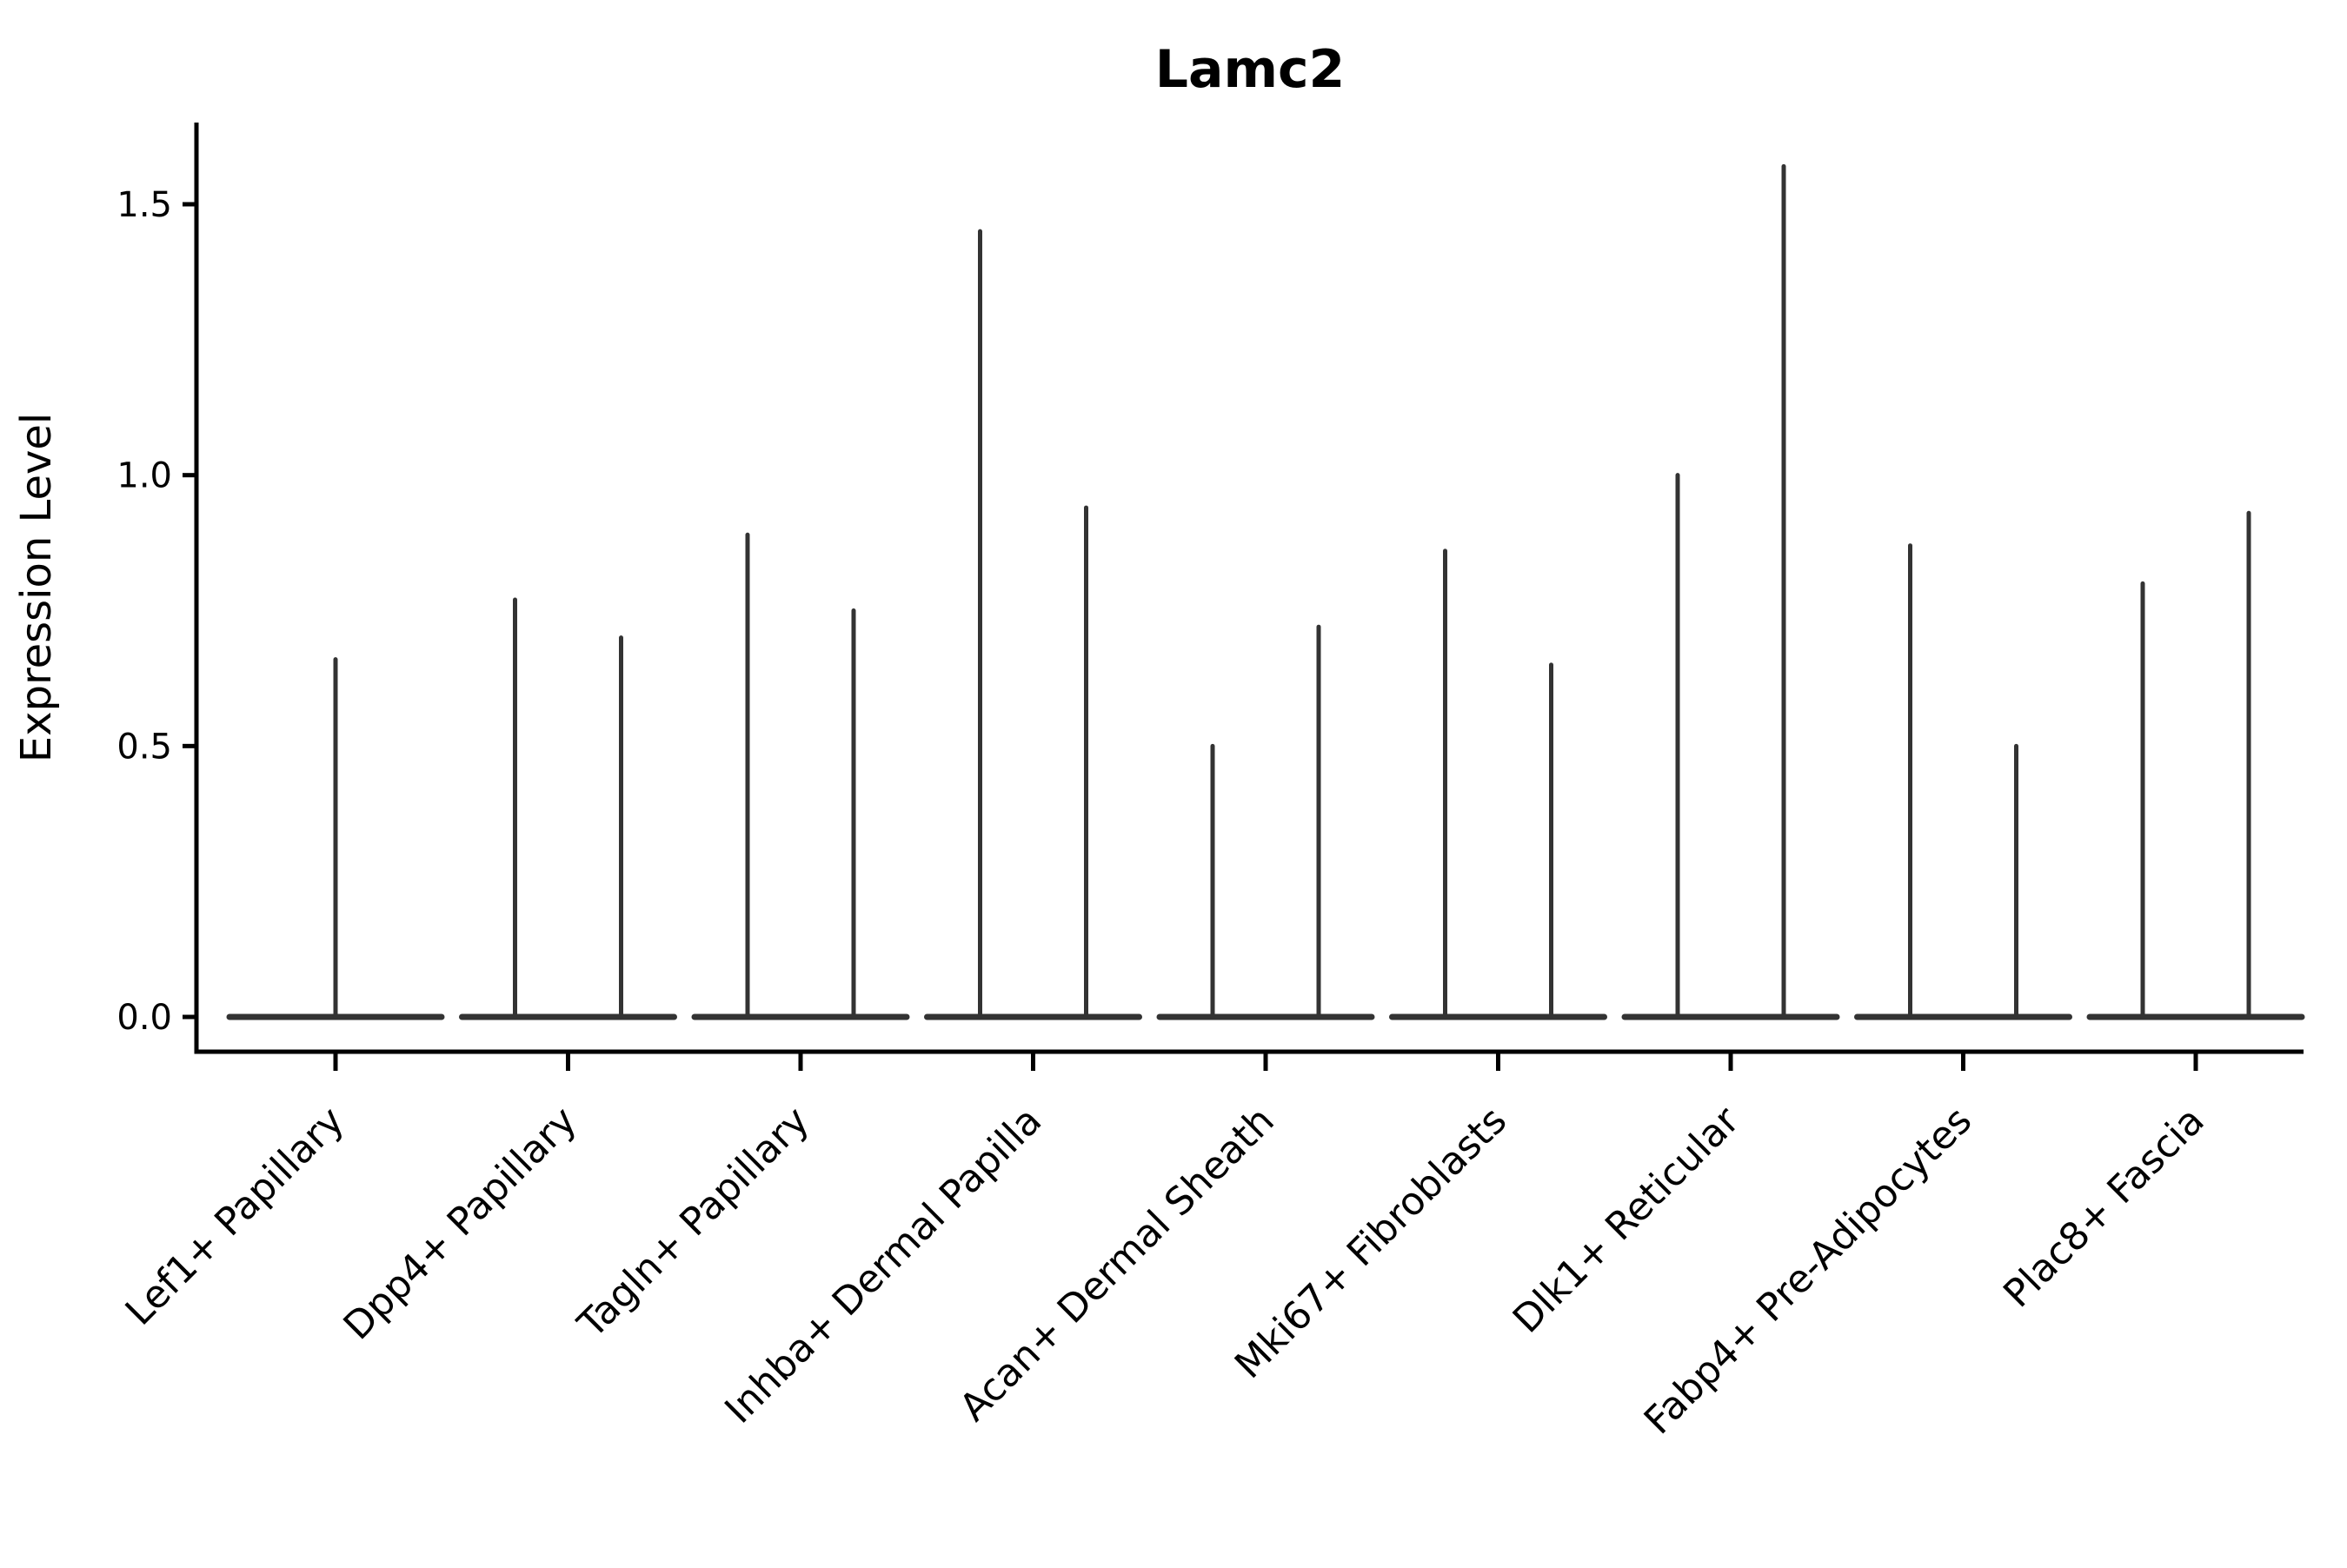 This screenshot has width=2347, height=1568. What do you see at coordinates (37, 588) in the screenshot?
I see `y-axis-label: Expression Level` at bounding box center [37, 588].